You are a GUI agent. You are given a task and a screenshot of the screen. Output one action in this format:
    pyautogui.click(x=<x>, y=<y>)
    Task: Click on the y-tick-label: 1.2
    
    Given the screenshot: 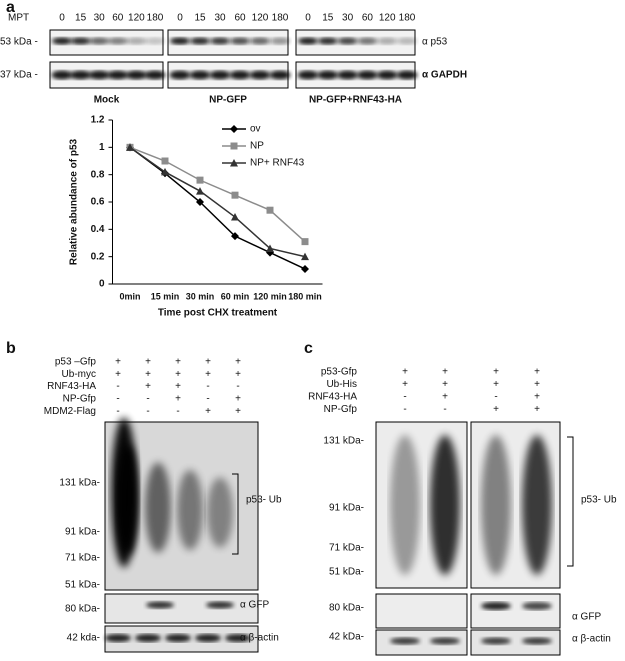 What is the action you would take?
    pyautogui.click(x=98, y=120)
    